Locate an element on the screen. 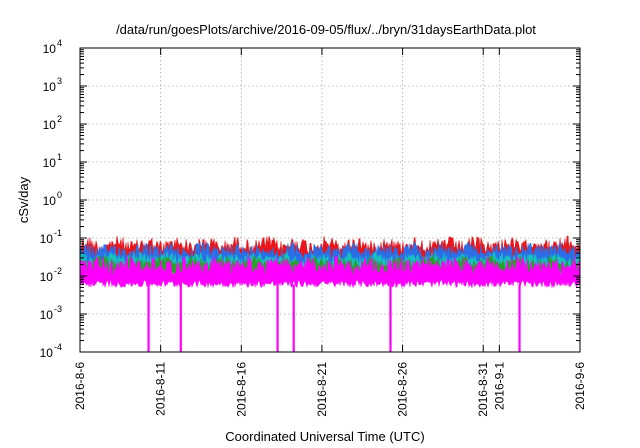  y-tick-label: 10⁴ is located at coordinates (52, 47).